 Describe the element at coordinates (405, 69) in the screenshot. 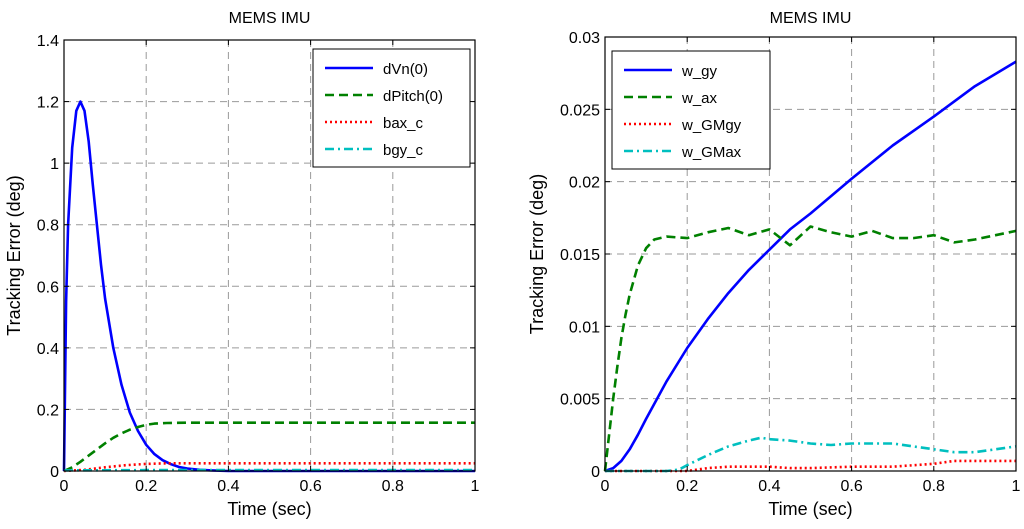

I see `legend-label: dVn(0)` at that location.